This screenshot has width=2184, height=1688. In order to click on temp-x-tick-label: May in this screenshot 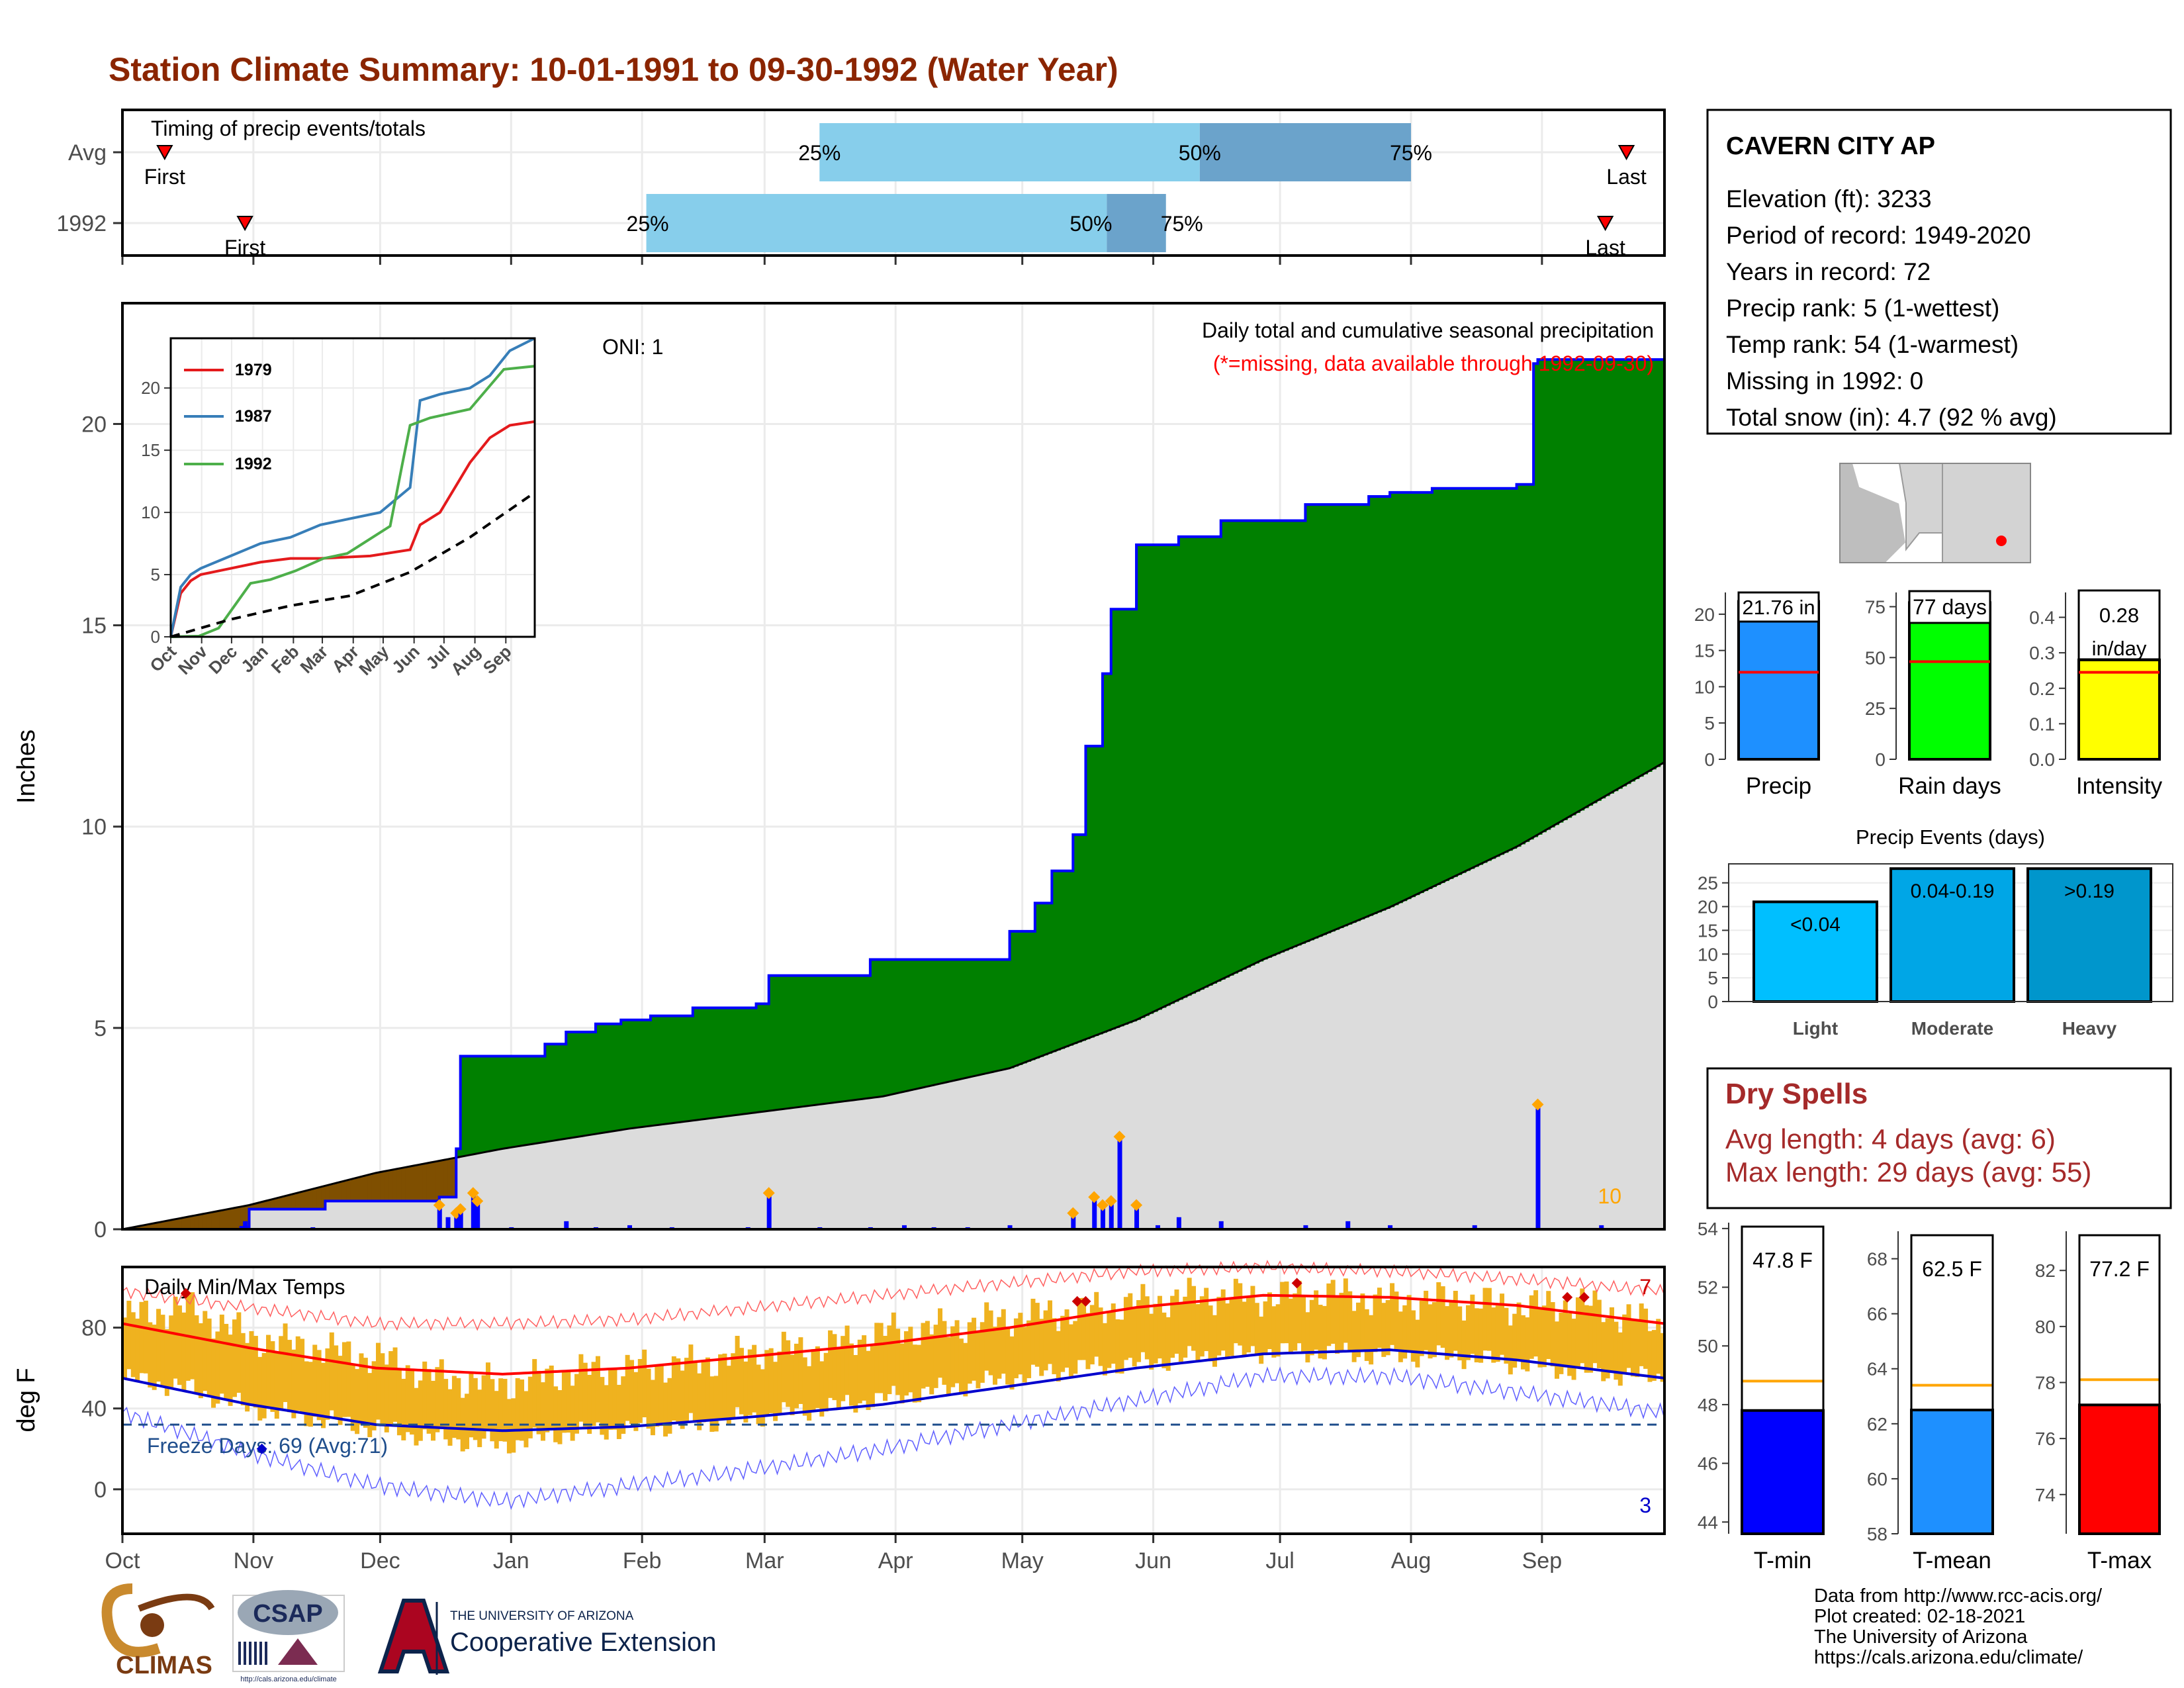, I will do `click(1022, 1560)`.